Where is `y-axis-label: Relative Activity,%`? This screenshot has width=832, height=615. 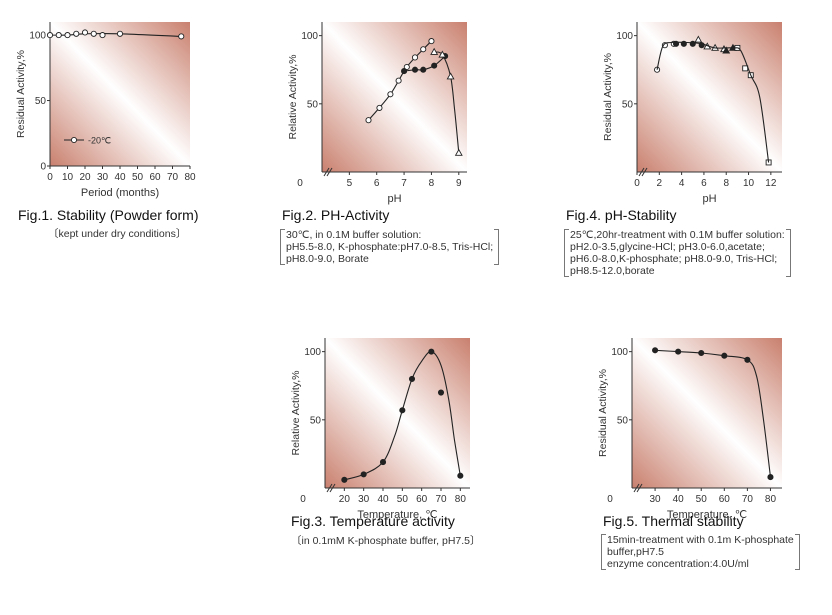 y-axis-label: Relative Activity,% is located at coordinates (296, 413).